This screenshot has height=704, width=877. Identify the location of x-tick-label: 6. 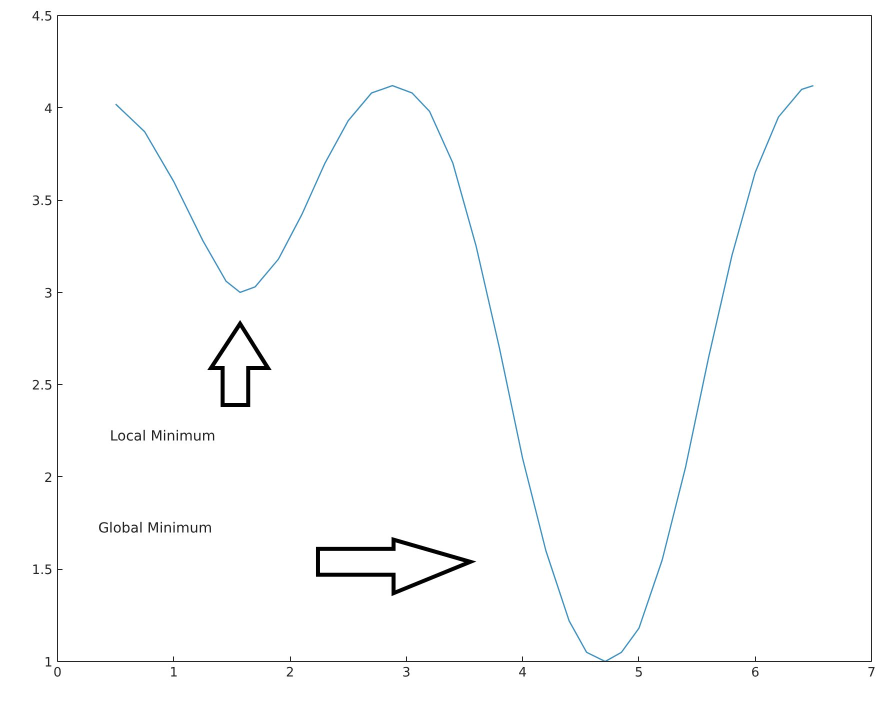
(755, 673).